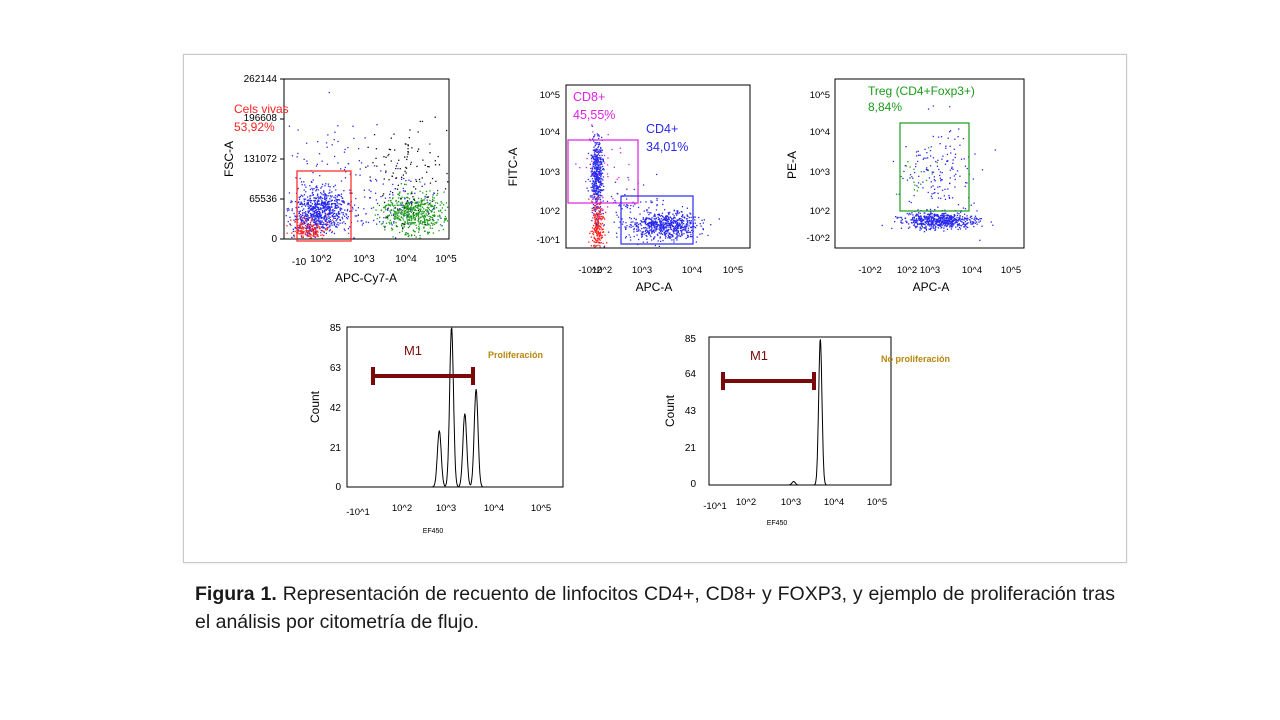  I want to click on x-tick: 10^5, so click(877, 502).